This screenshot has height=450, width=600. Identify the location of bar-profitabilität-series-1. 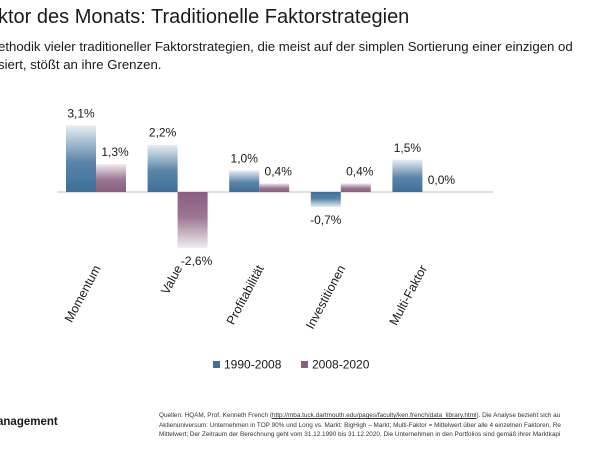
(244, 181).